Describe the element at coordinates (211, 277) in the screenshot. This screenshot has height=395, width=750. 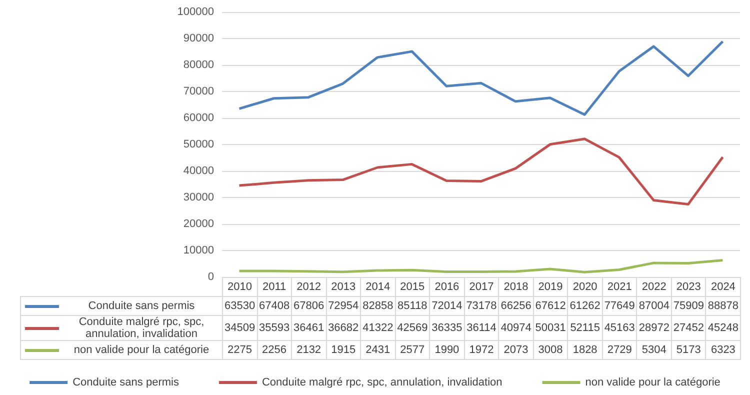
I see `y-tick-label: 0` at that location.